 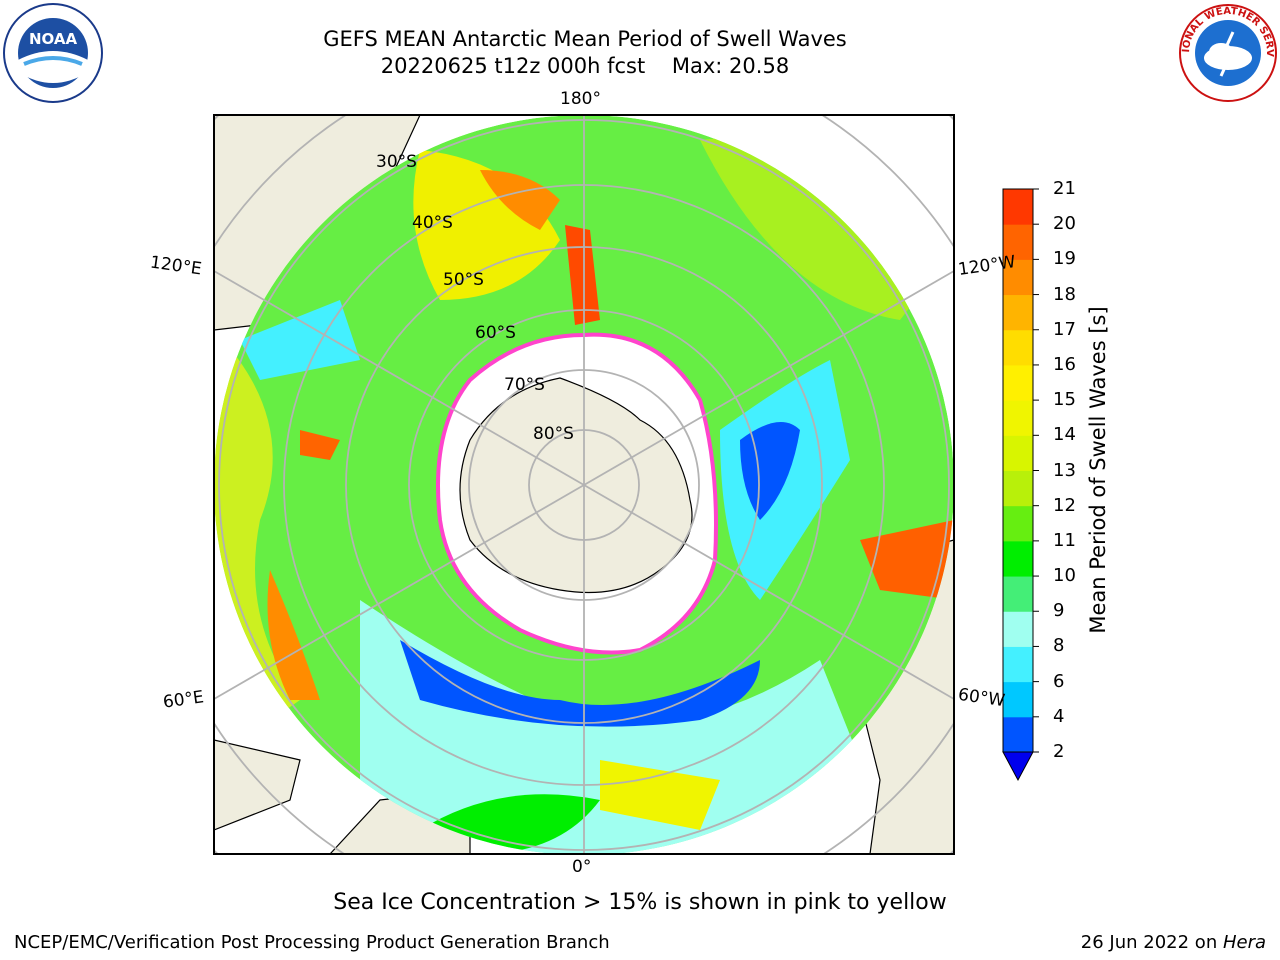 What do you see at coordinates (1064, 259) in the screenshot?
I see `colorbar-tick-label: 19` at bounding box center [1064, 259].